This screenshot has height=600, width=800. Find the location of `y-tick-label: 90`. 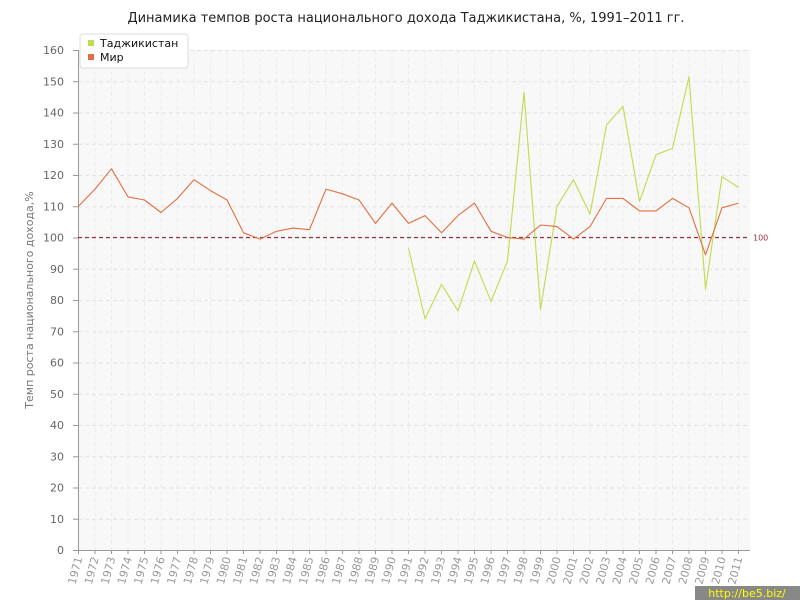

y-tick-label: 90 is located at coordinates (57, 269).